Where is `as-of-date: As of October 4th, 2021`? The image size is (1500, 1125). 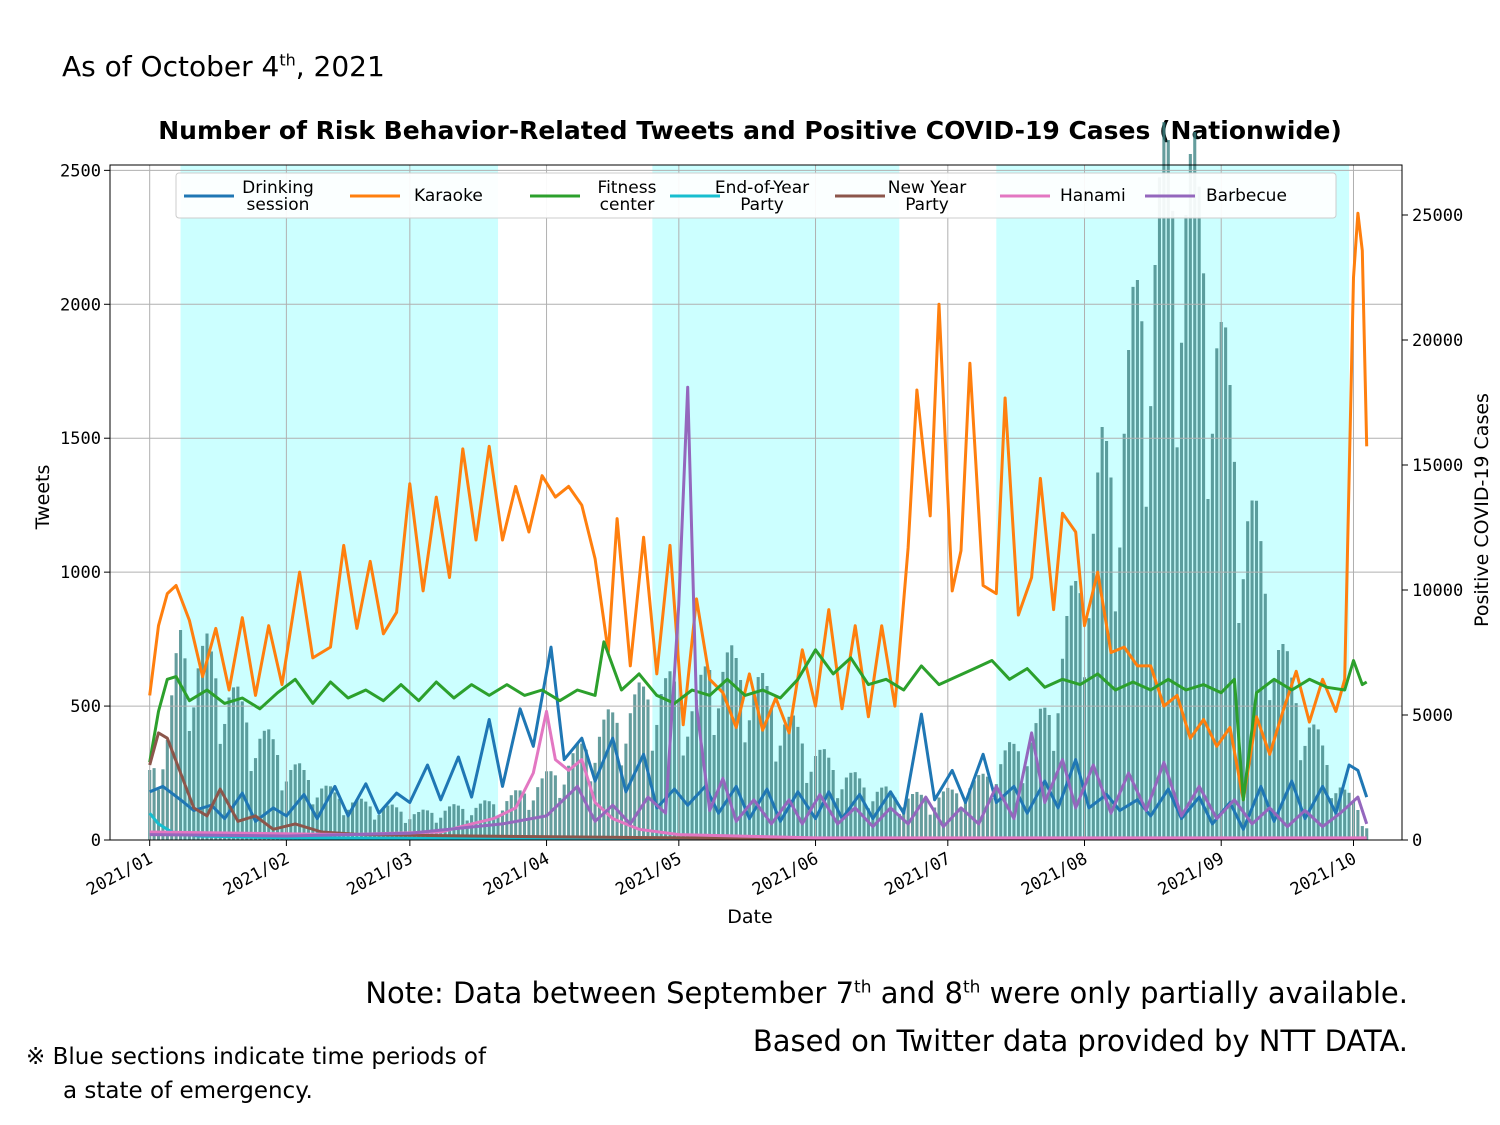 as-of-date: As of October 4th, 2021 is located at coordinates (223, 66).